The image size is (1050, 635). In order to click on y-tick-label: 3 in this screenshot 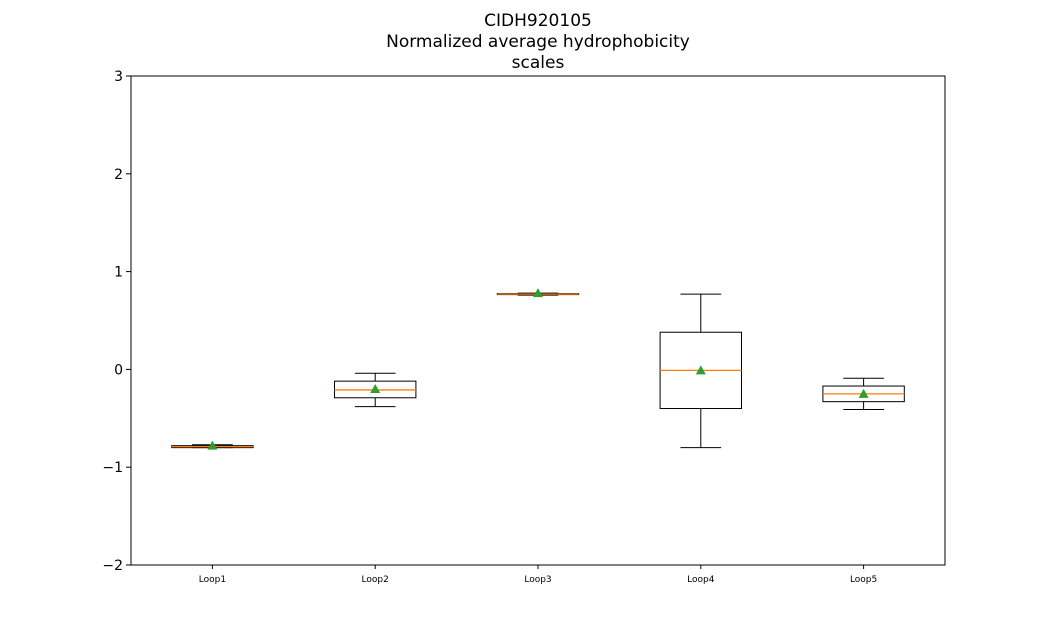, I will do `click(118, 77)`.